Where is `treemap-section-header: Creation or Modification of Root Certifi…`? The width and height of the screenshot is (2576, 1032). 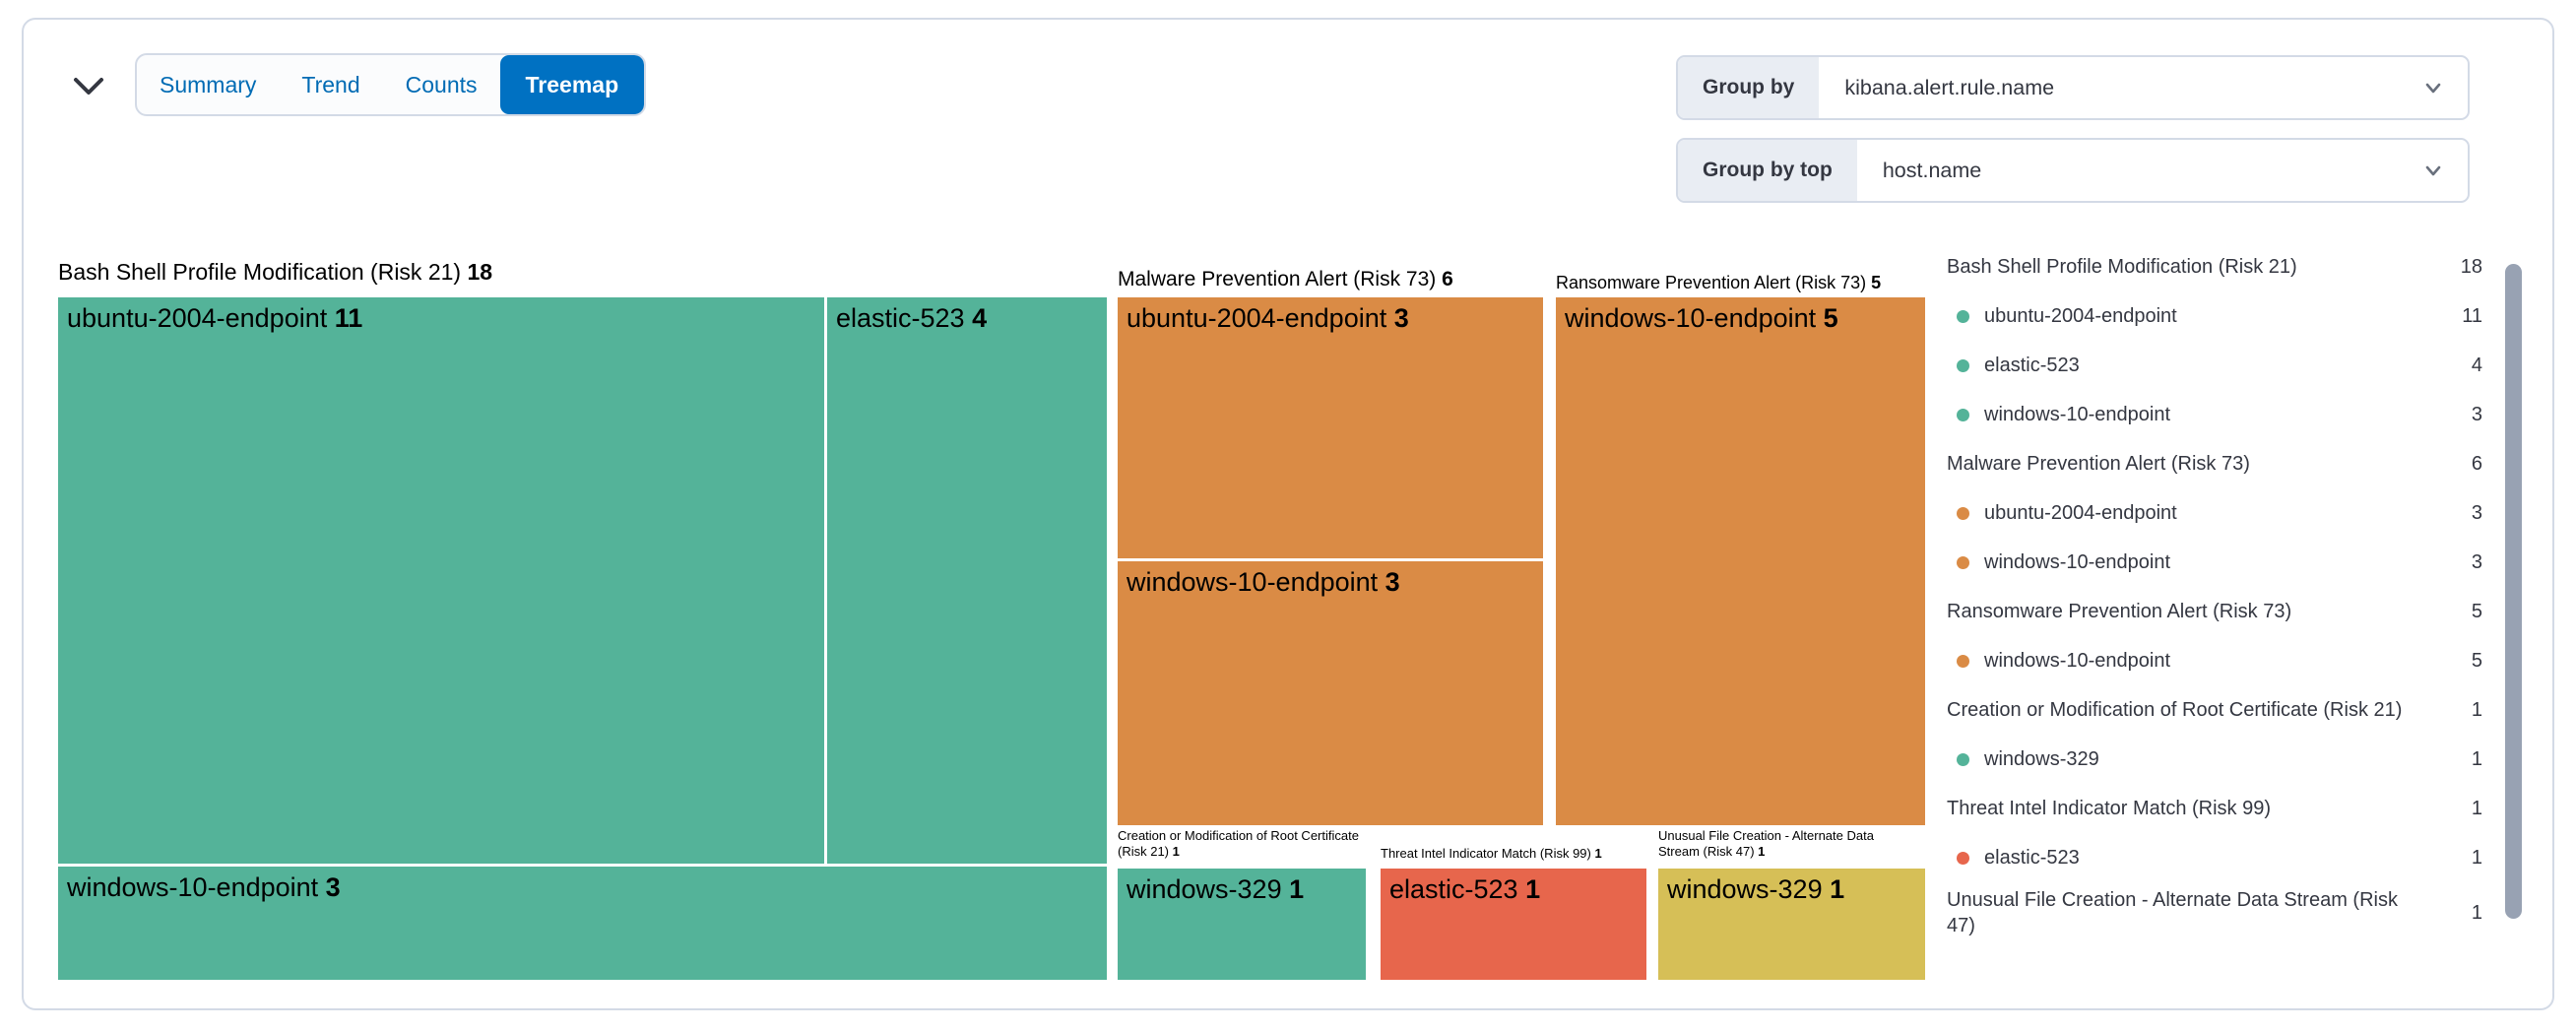
treemap-section-header: Creation or Modification of Root Certifi… is located at coordinates (1238, 843).